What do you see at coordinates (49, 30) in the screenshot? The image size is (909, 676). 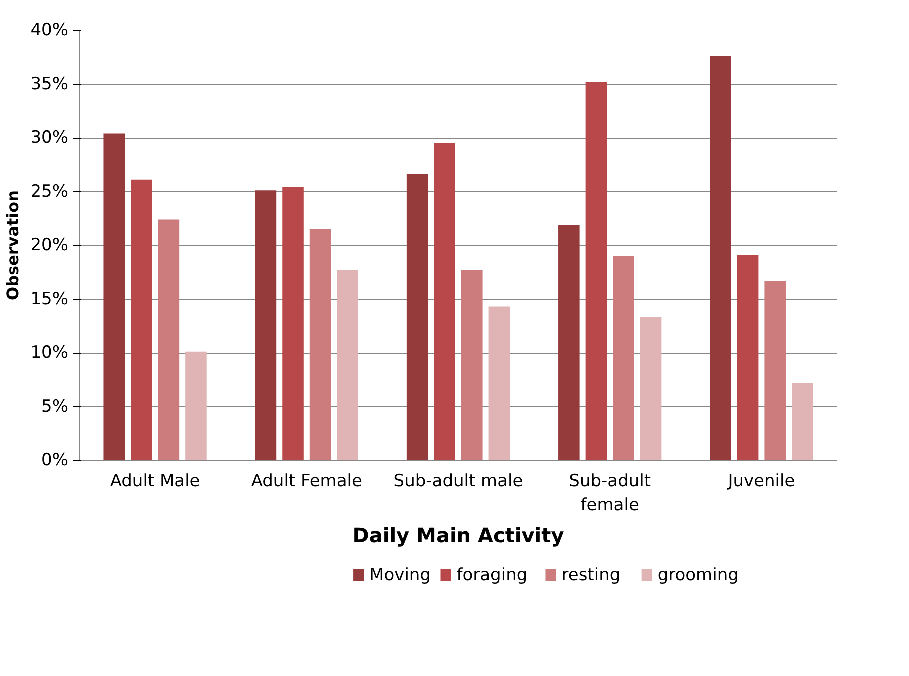 I see `y-tick-label: 40%` at bounding box center [49, 30].